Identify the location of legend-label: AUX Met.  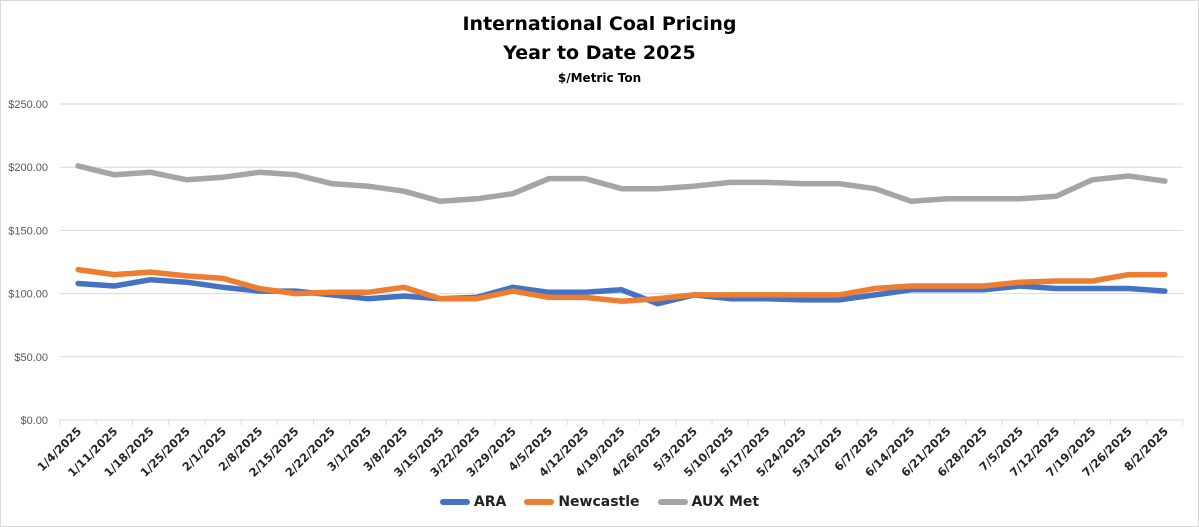
(725, 502).